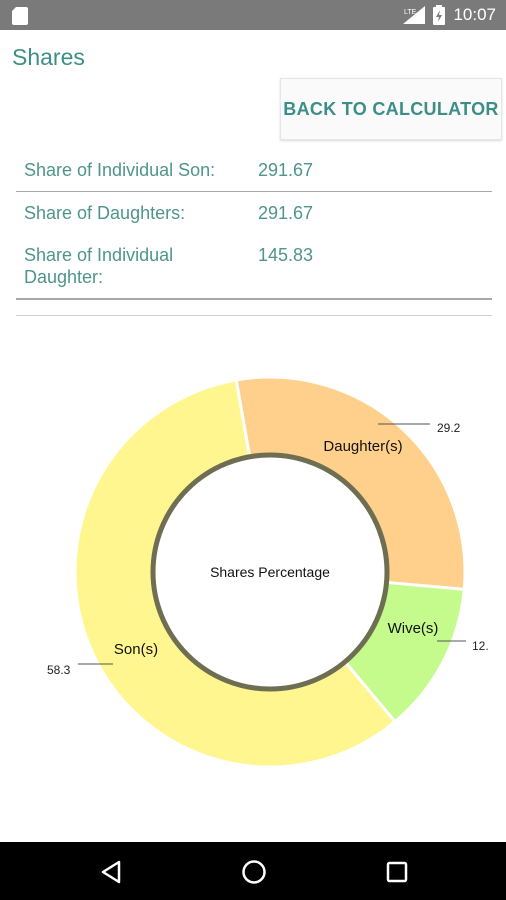  What do you see at coordinates (120, 170) in the screenshot?
I see `result-label: Share of Individual Son:` at bounding box center [120, 170].